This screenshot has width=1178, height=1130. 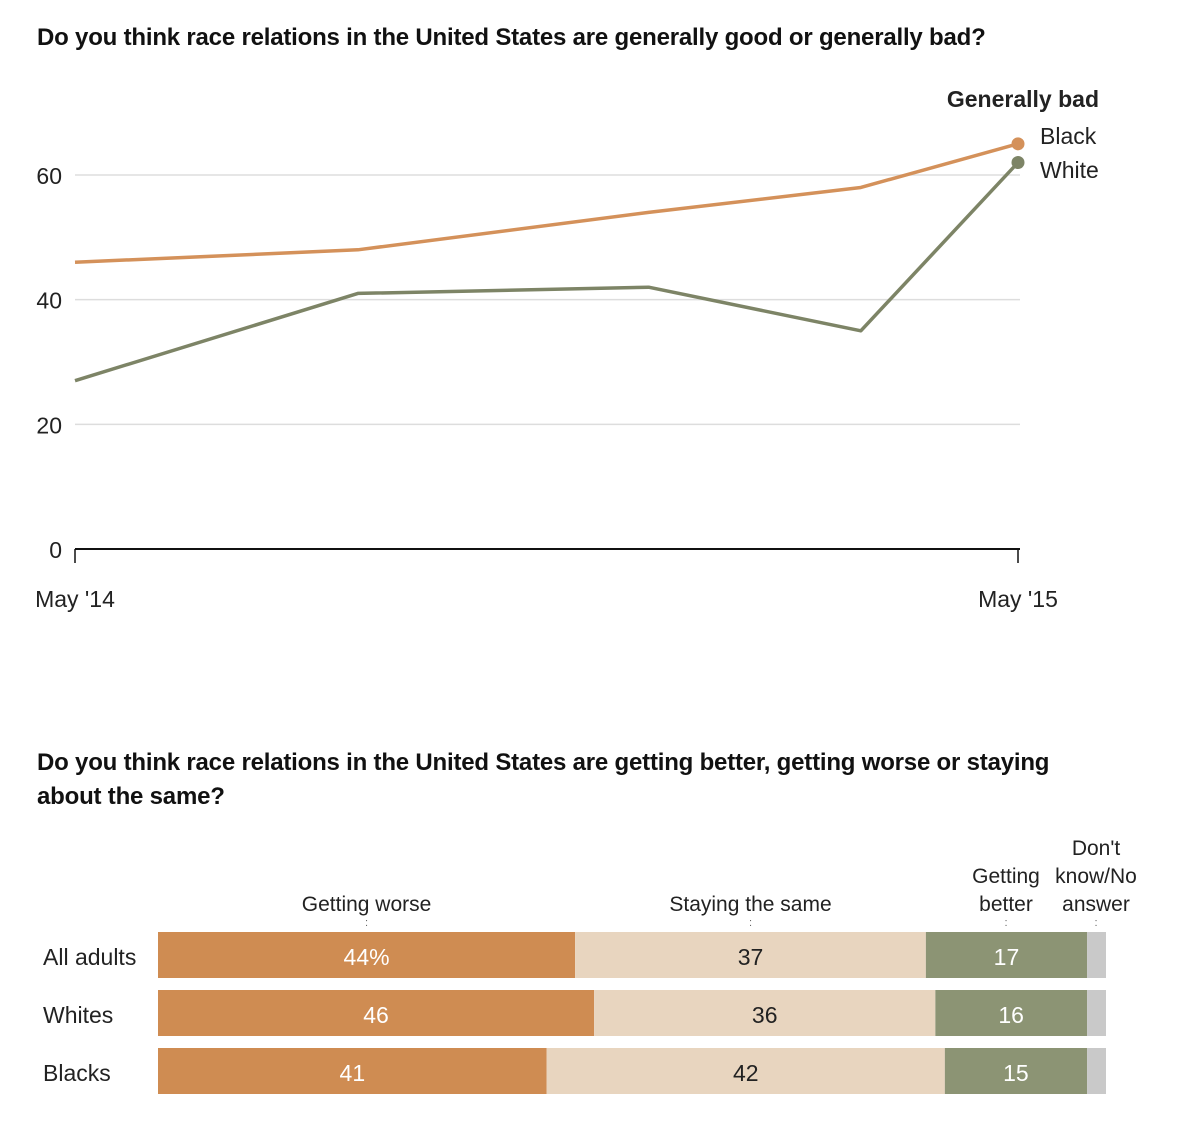 I want to click on row-label: Whites, so click(x=78, y=1015).